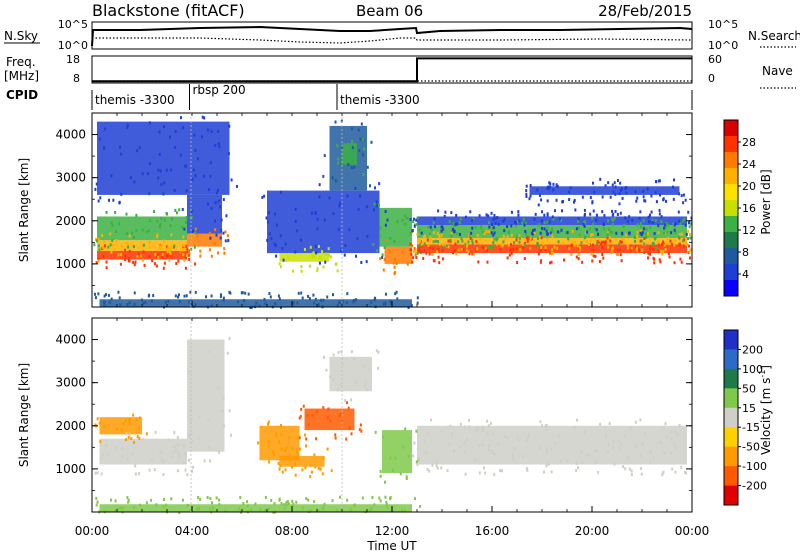 The image size is (800, 554). I want to click on power-data-region, so click(323, 222).